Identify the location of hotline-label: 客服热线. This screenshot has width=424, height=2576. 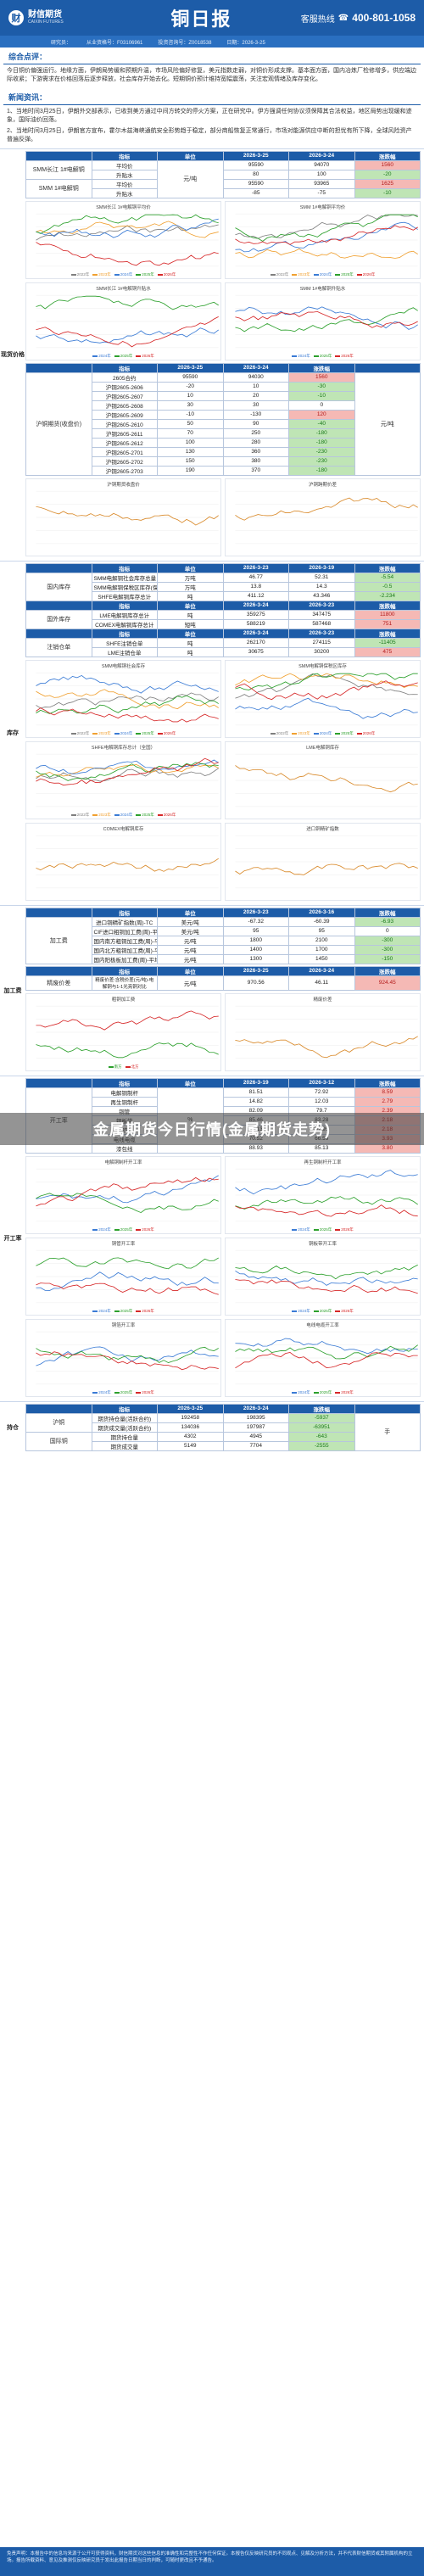
(317, 19).